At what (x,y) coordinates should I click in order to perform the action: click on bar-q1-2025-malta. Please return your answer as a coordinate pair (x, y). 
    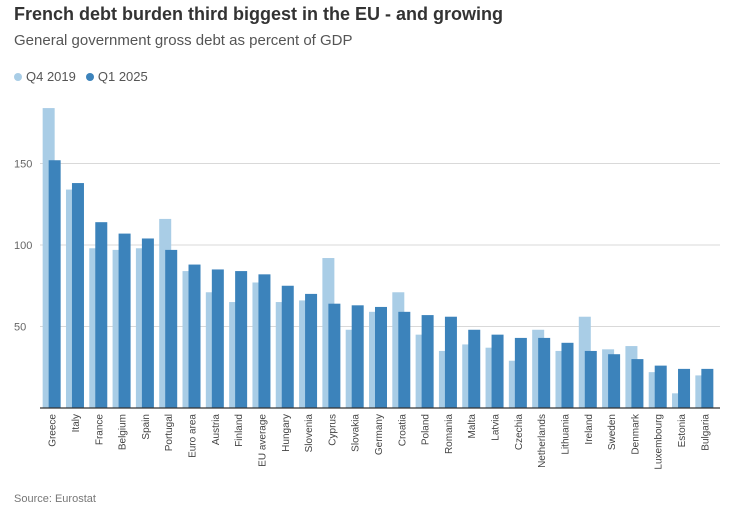
    Looking at the image, I should click on (474, 368).